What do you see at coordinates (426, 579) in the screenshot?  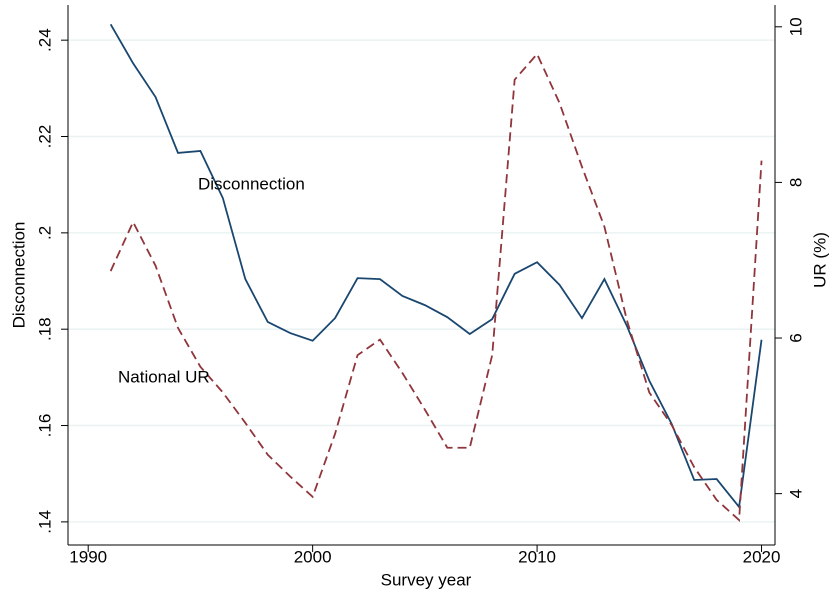 I see `x-axis-title: Survey year` at bounding box center [426, 579].